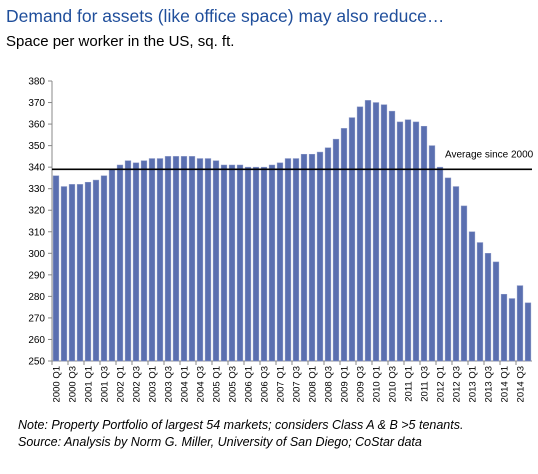 This screenshot has height=474, width=538. What do you see at coordinates (360, 234) in the screenshot?
I see `bar-2009-q3` at bounding box center [360, 234].